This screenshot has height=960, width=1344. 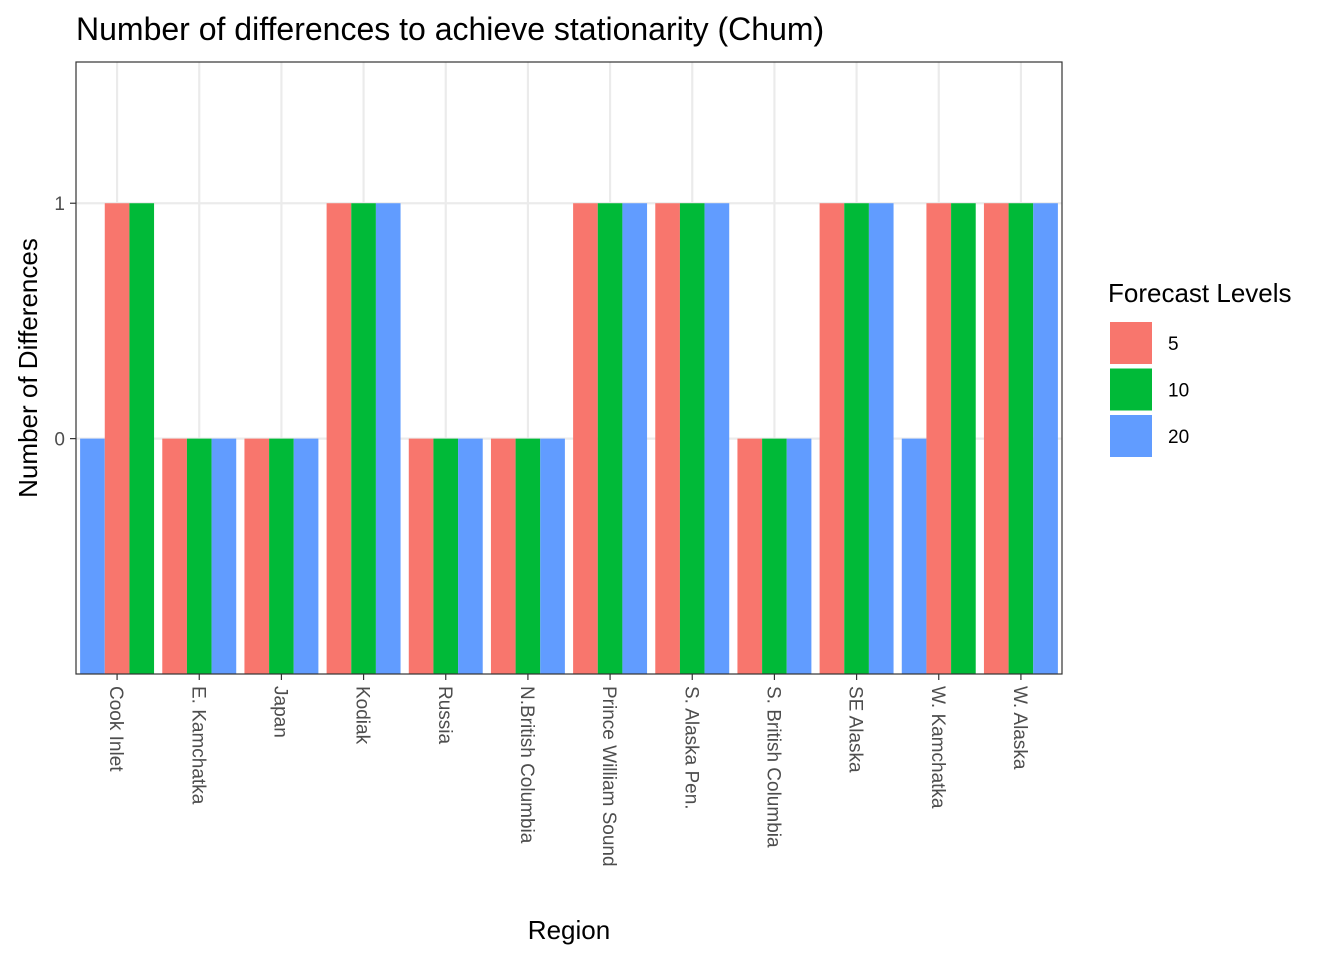 What do you see at coordinates (444, 715) in the screenshot?
I see `x-tick-label: Russia` at bounding box center [444, 715].